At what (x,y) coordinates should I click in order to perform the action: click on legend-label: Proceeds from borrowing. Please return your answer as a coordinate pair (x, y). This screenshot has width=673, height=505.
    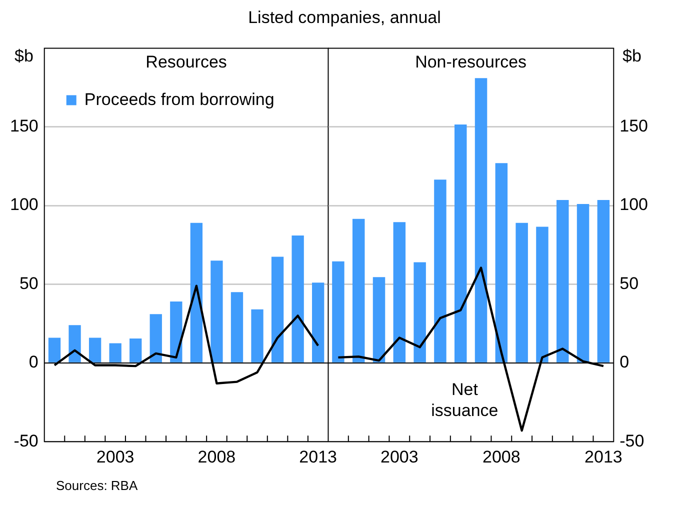
    Looking at the image, I should click on (179, 99).